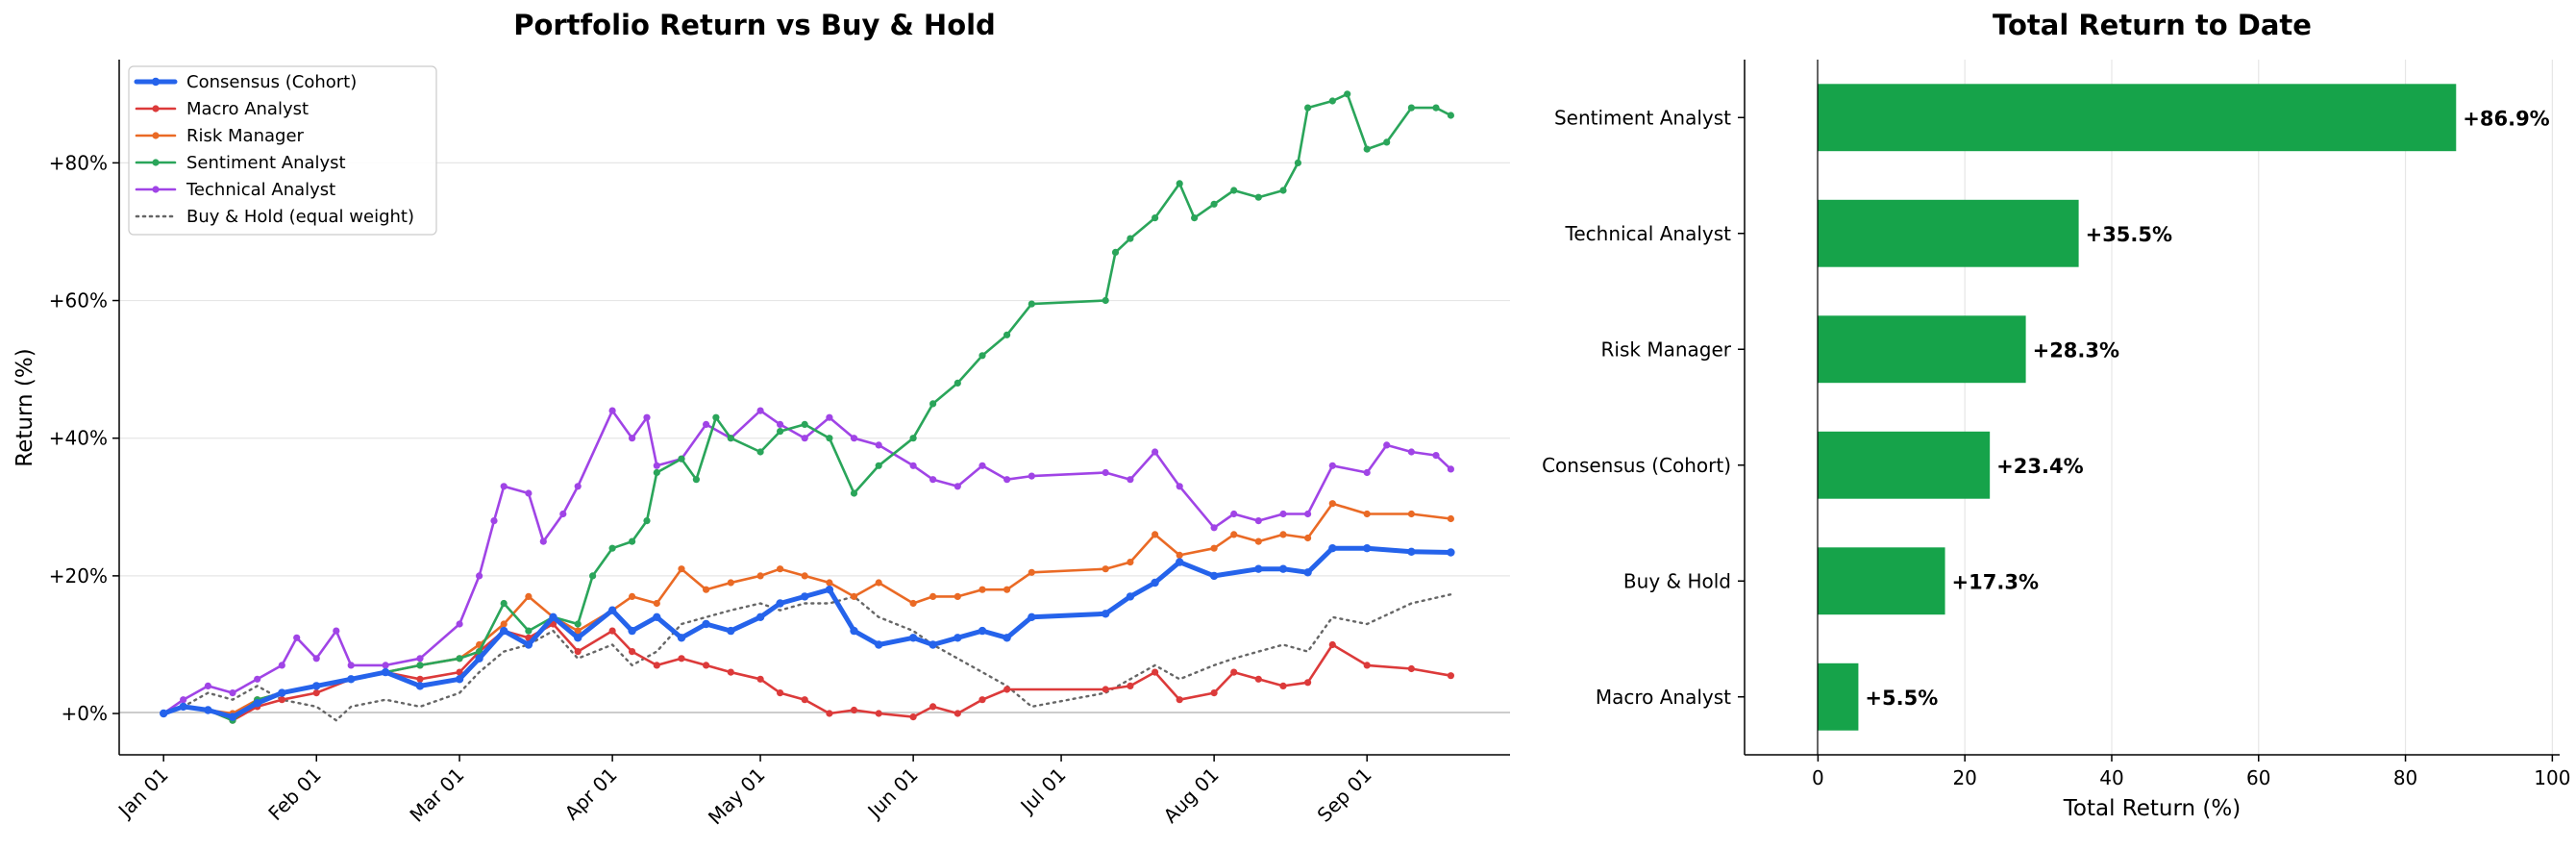 This screenshot has height=850, width=2576. I want to click on legend-marker, so click(156, 162).